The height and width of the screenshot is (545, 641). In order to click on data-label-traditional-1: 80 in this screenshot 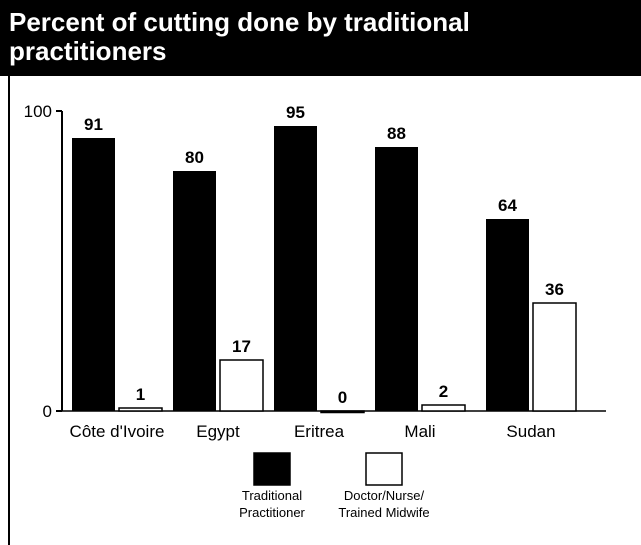, I will do `click(194, 157)`.